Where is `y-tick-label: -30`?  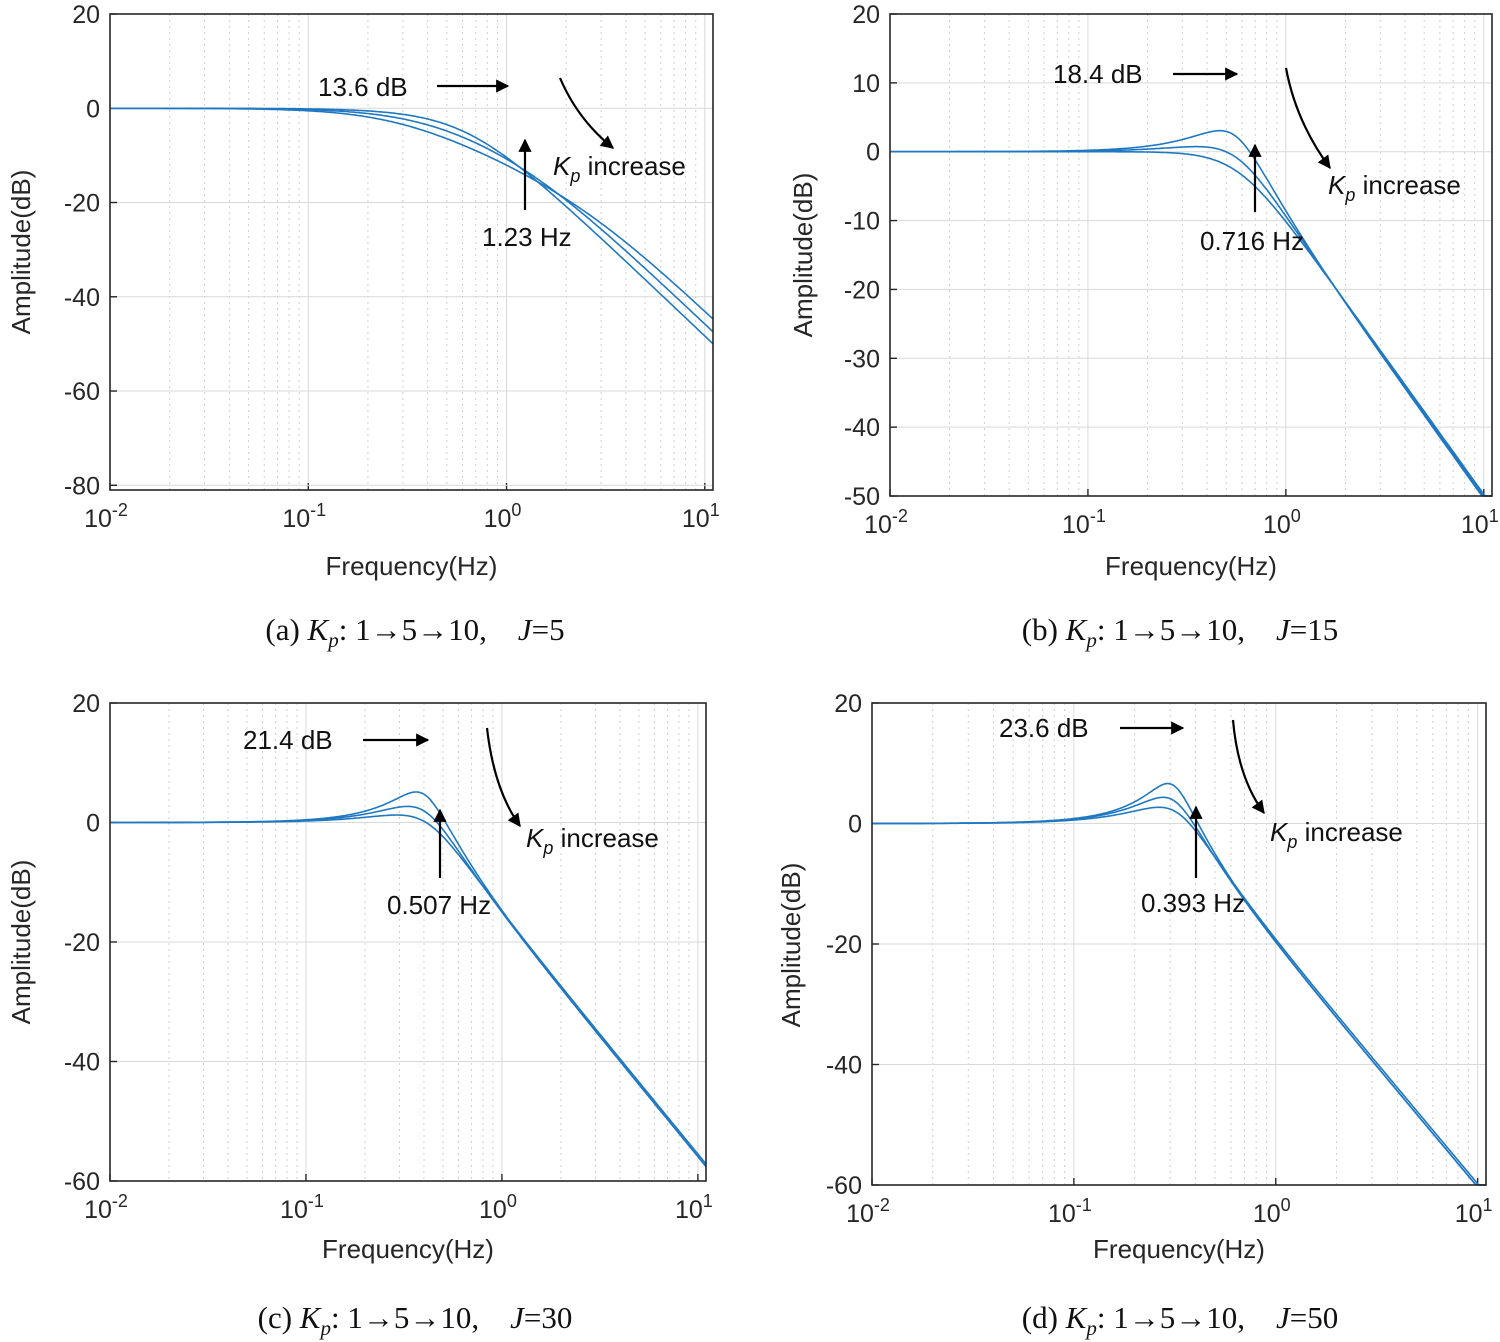 y-tick-label: -30 is located at coordinates (862, 359).